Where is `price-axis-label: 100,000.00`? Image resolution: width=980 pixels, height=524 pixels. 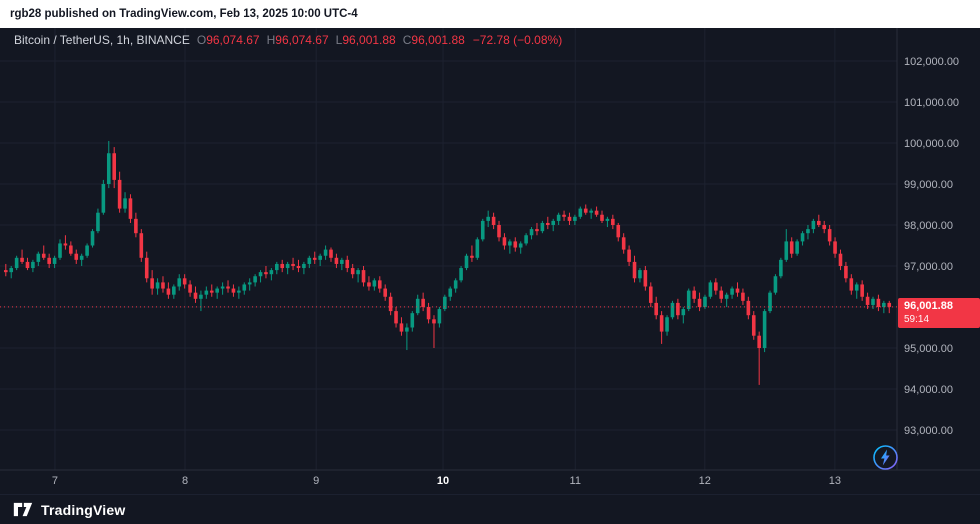
price-axis-label: 100,000.00 is located at coordinates (931, 144).